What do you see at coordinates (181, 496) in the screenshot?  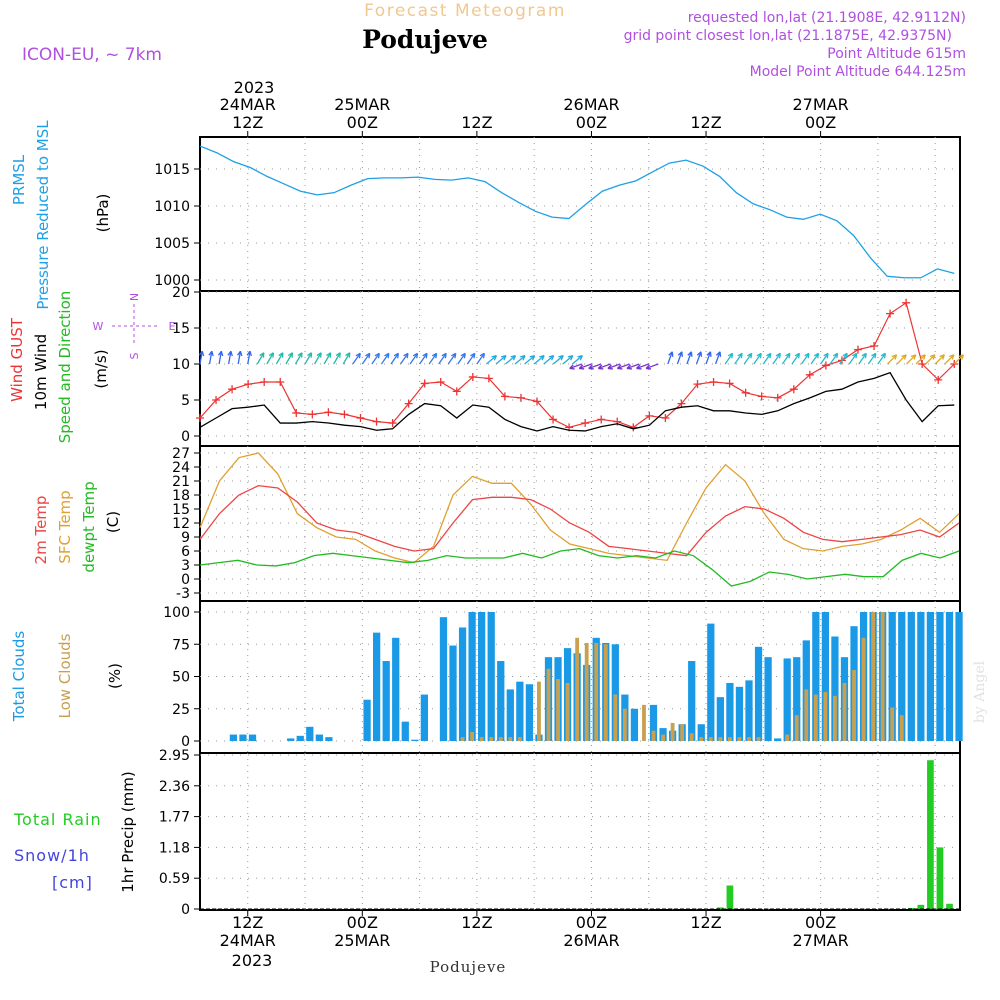 I see `ytick-label: 18` at bounding box center [181, 496].